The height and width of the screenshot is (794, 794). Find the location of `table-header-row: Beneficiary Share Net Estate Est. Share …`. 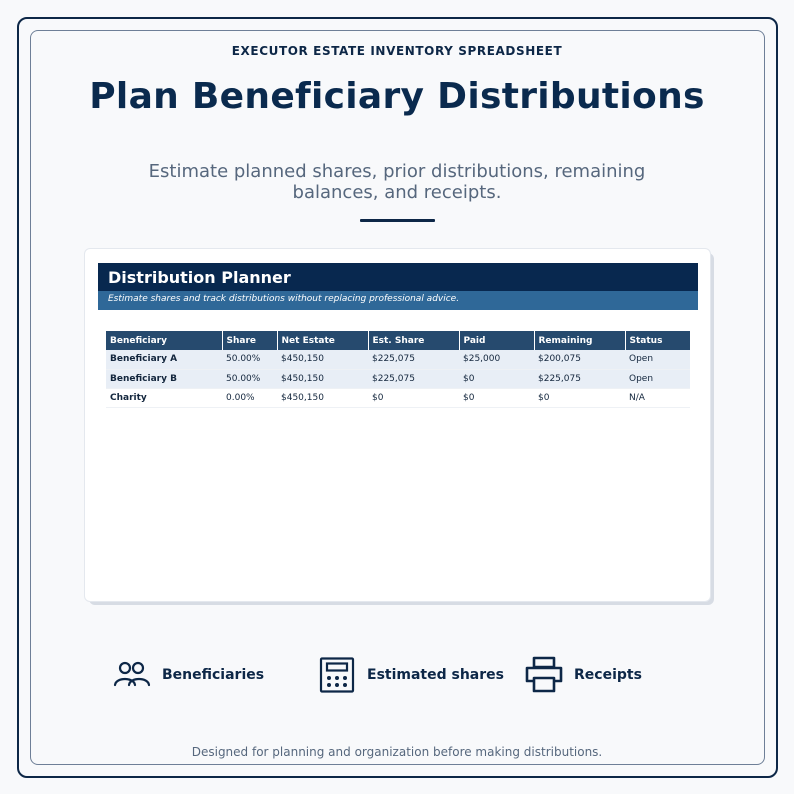

table-header-row: Beneficiary Share Net Estate Est. Share … is located at coordinates (398, 340).